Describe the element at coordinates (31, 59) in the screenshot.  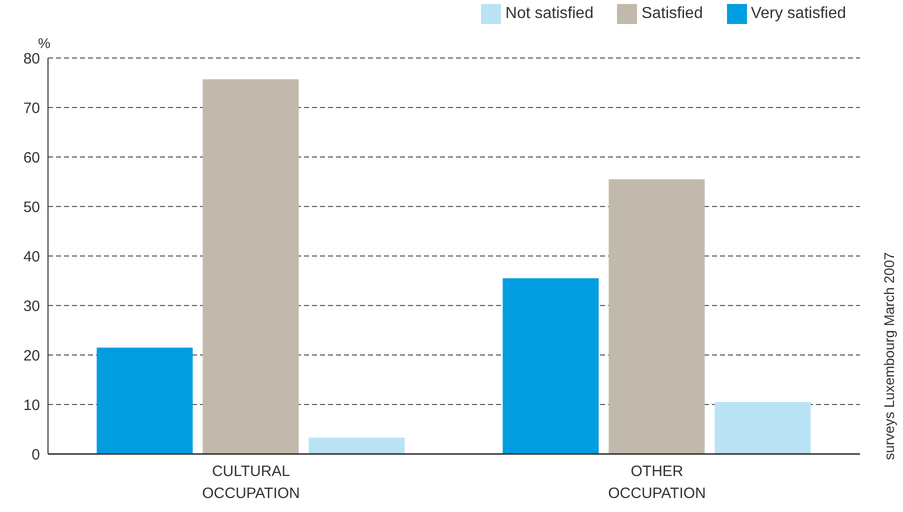
I see `y-tick-label: 80` at that location.